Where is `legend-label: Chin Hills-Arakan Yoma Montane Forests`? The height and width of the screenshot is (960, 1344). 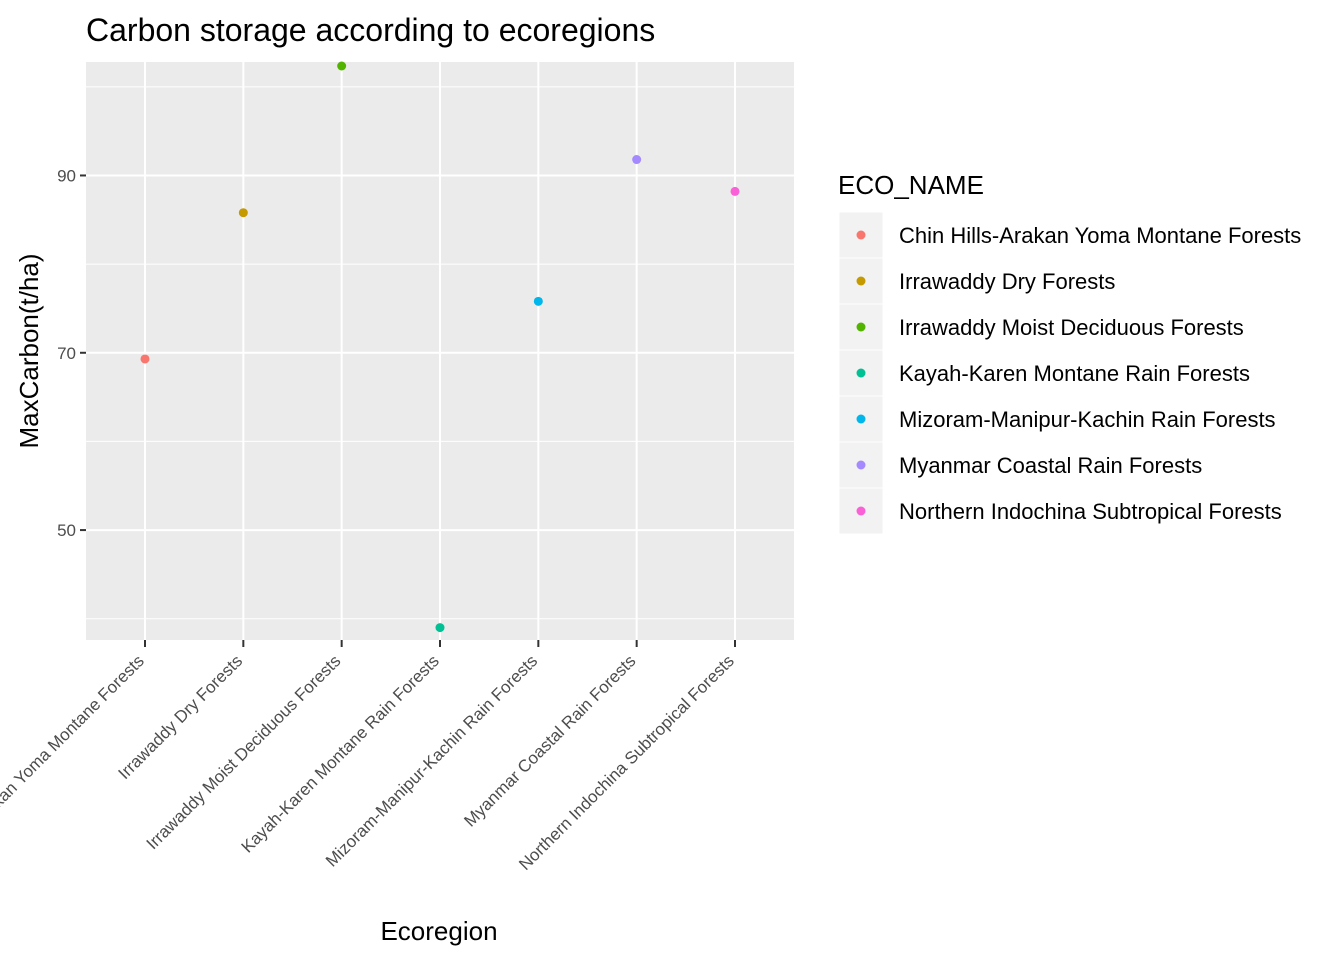
legend-label: Chin Hills-Arakan Yoma Montane Forests is located at coordinates (1100, 235).